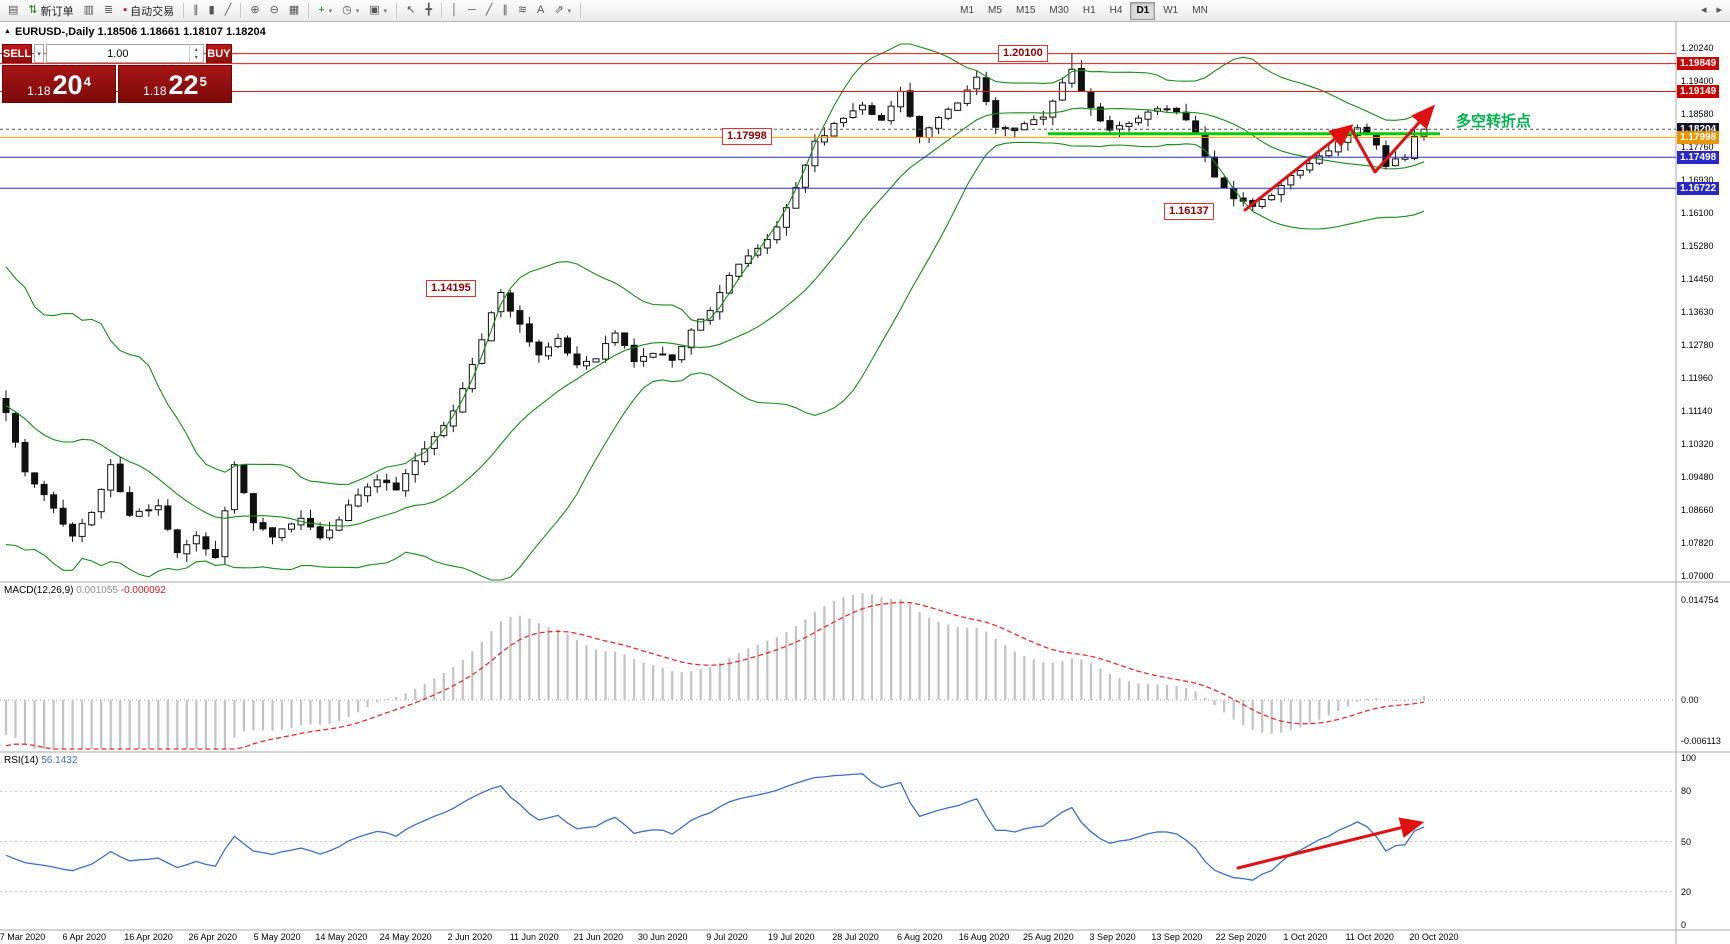 Image resolution: width=1730 pixels, height=944 pixels. I want to click on timeframe-mn-button: MN, so click(1200, 10).